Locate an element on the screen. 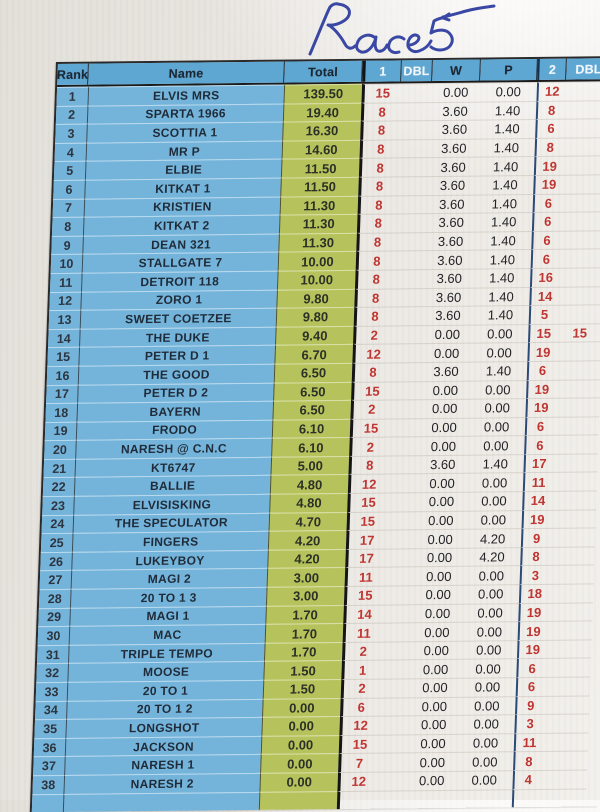 This screenshot has width=600, height=812. rank-cell: 17 is located at coordinates (62, 394).